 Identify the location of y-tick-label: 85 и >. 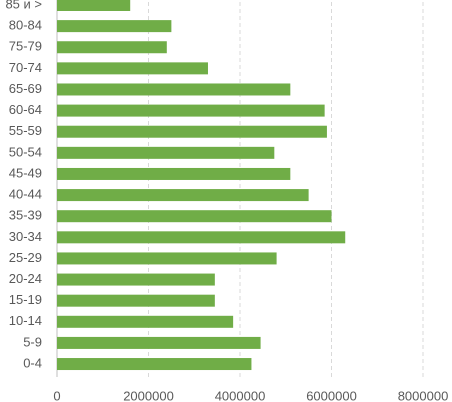
(23, 5).